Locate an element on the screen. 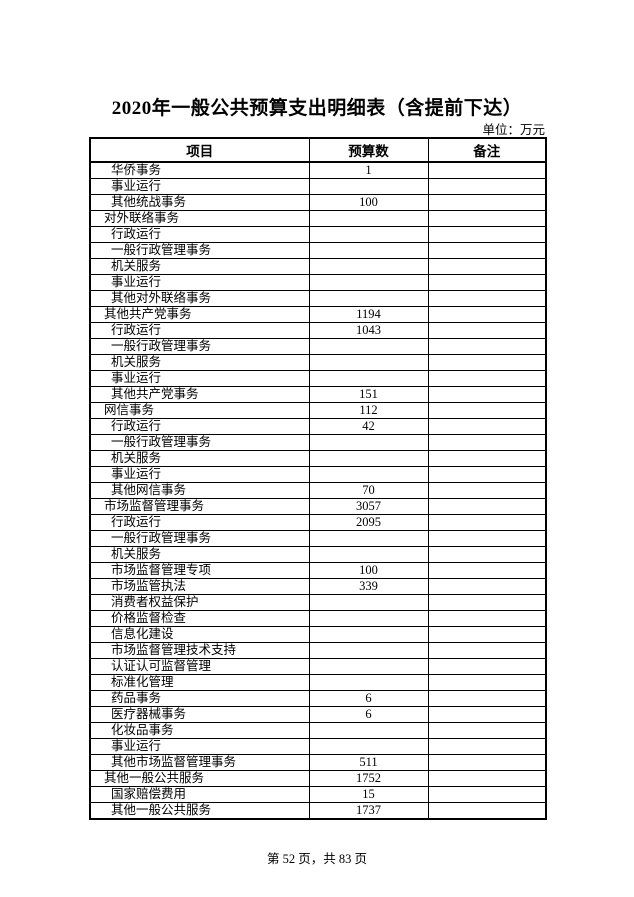 Image resolution: width=634 pixels, height=897 pixels. table-row: 标准化管理 is located at coordinates (318, 682).